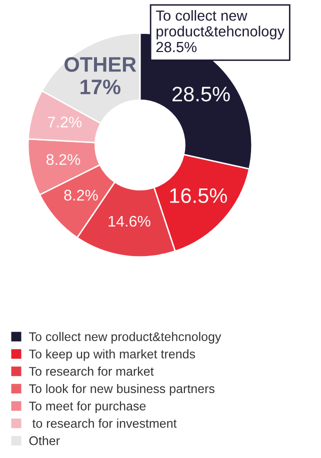 The height and width of the screenshot is (458, 321). What do you see at coordinates (87, 407) in the screenshot?
I see `legend-label: To meet for purchase` at bounding box center [87, 407].